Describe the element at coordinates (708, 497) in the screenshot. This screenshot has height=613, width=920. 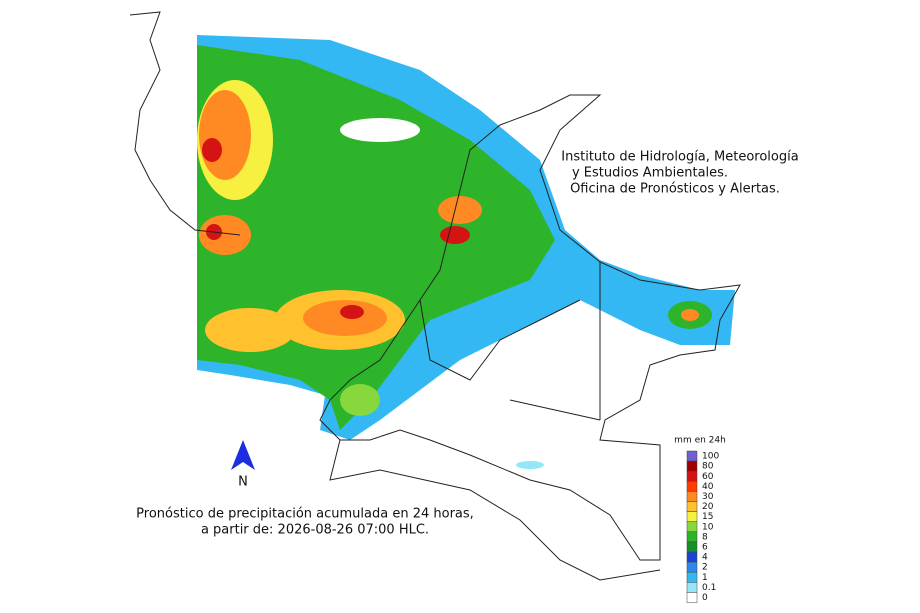
I see `legend-label: 30` at that location.